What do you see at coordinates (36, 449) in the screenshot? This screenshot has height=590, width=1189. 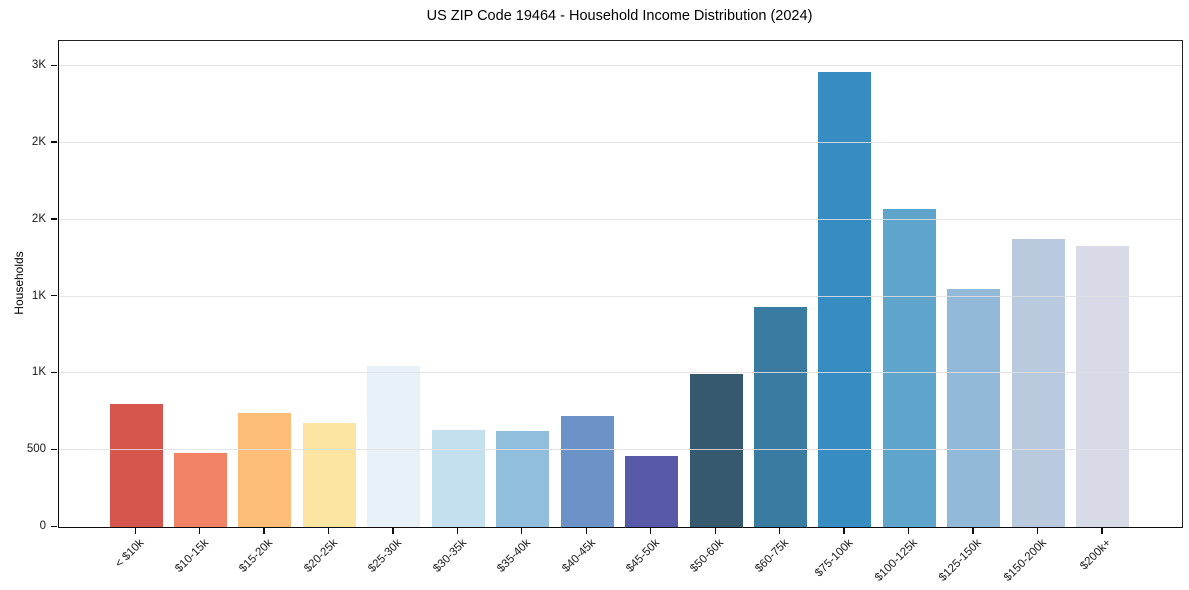 I see `y-tick-label: 500` at bounding box center [36, 449].